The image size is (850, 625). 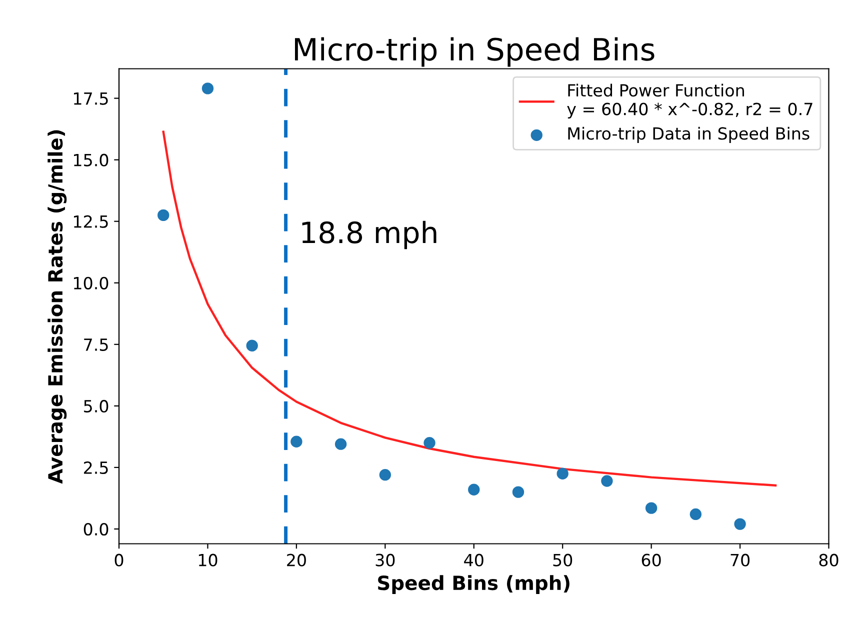 I want to click on legend-label: Micro-trip Data in Speed Bins, so click(x=689, y=135).